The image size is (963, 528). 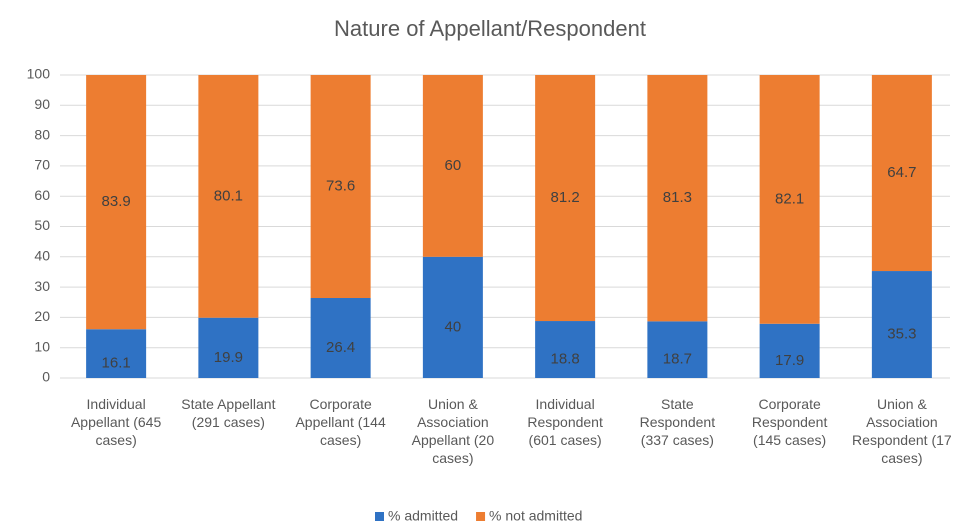 What do you see at coordinates (42, 316) in the screenshot?
I see `y-tick-label: 20` at bounding box center [42, 316].